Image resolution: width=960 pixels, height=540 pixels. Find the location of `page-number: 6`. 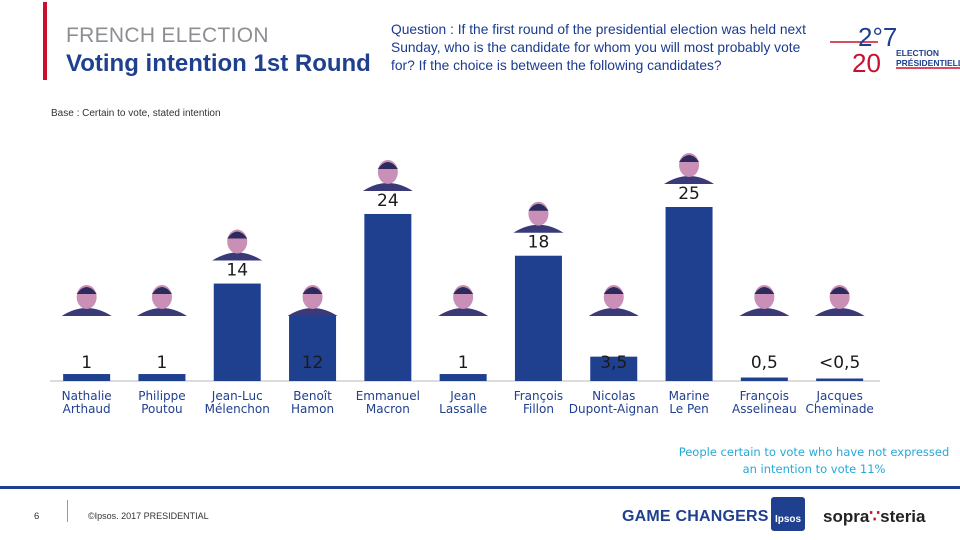

page-number: 6 is located at coordinates (37, 516).